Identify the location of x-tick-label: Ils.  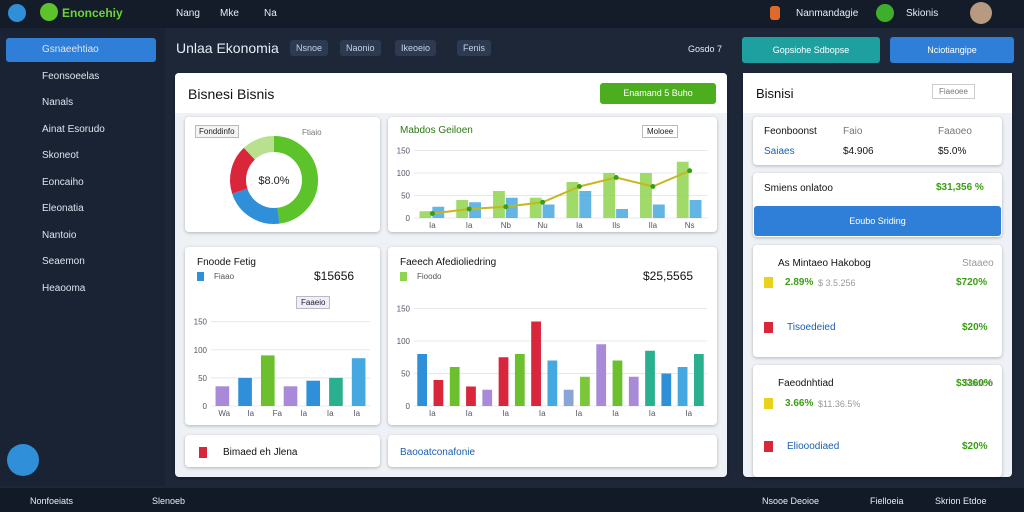
(616, 225).